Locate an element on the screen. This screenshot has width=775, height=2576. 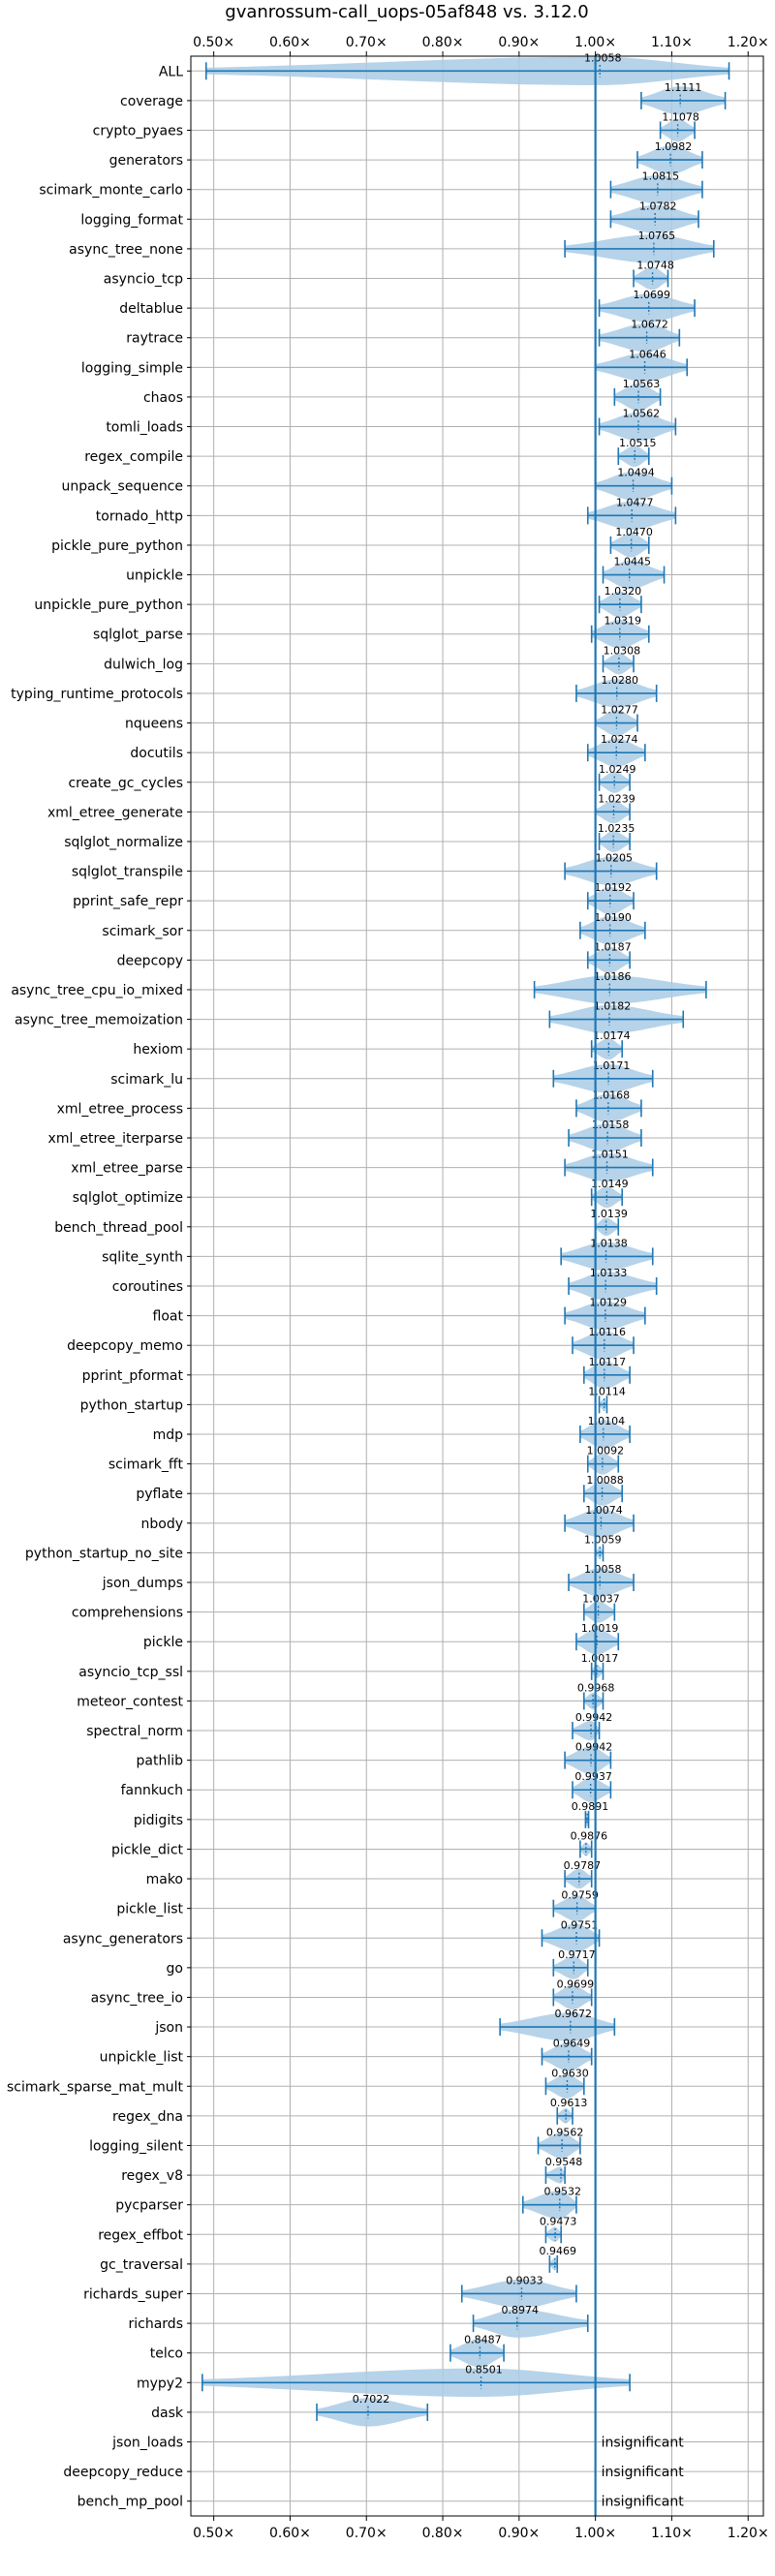
value-label: 1.0059 is located at coordinates (603, 1539).